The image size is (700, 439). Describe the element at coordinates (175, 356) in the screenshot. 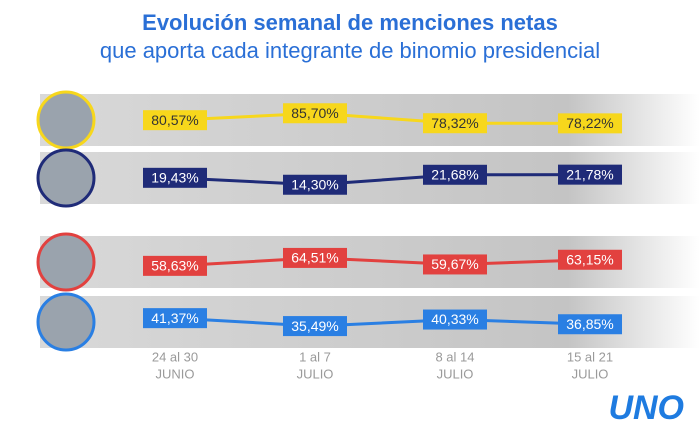

I see `x-tick-label: 24 al 30` at that location.